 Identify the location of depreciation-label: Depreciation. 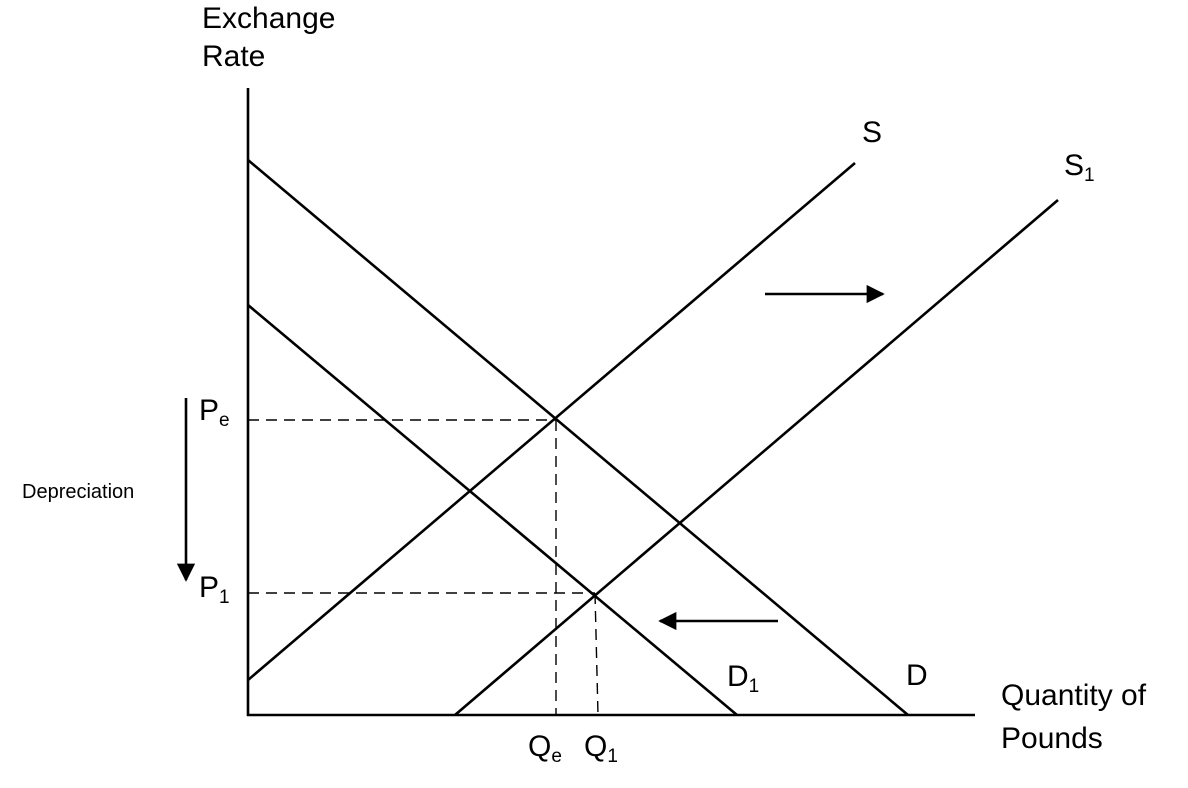
(78, 492).